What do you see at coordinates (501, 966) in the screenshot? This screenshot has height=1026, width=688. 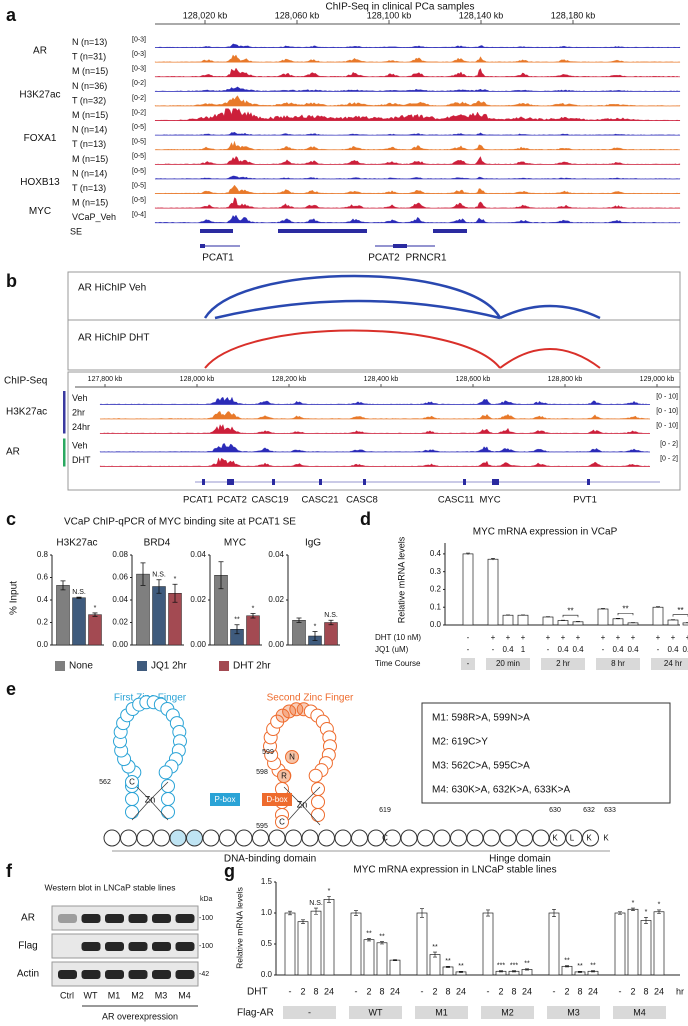 I see `significance: ***` at bounding box center [501, 966].